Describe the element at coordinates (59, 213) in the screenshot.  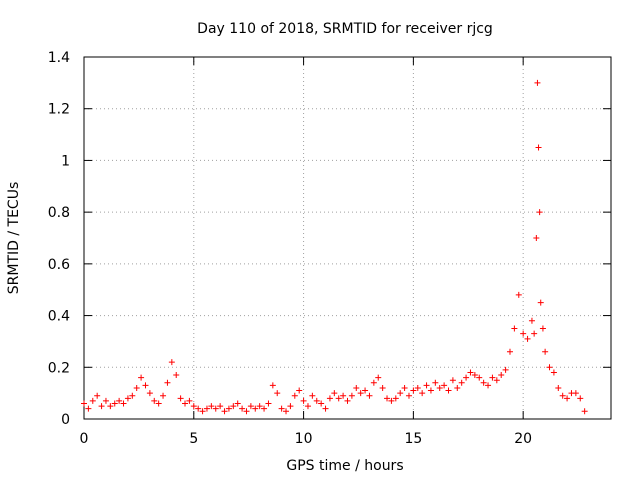
I see `y-tick-label: 0.8` at that location.